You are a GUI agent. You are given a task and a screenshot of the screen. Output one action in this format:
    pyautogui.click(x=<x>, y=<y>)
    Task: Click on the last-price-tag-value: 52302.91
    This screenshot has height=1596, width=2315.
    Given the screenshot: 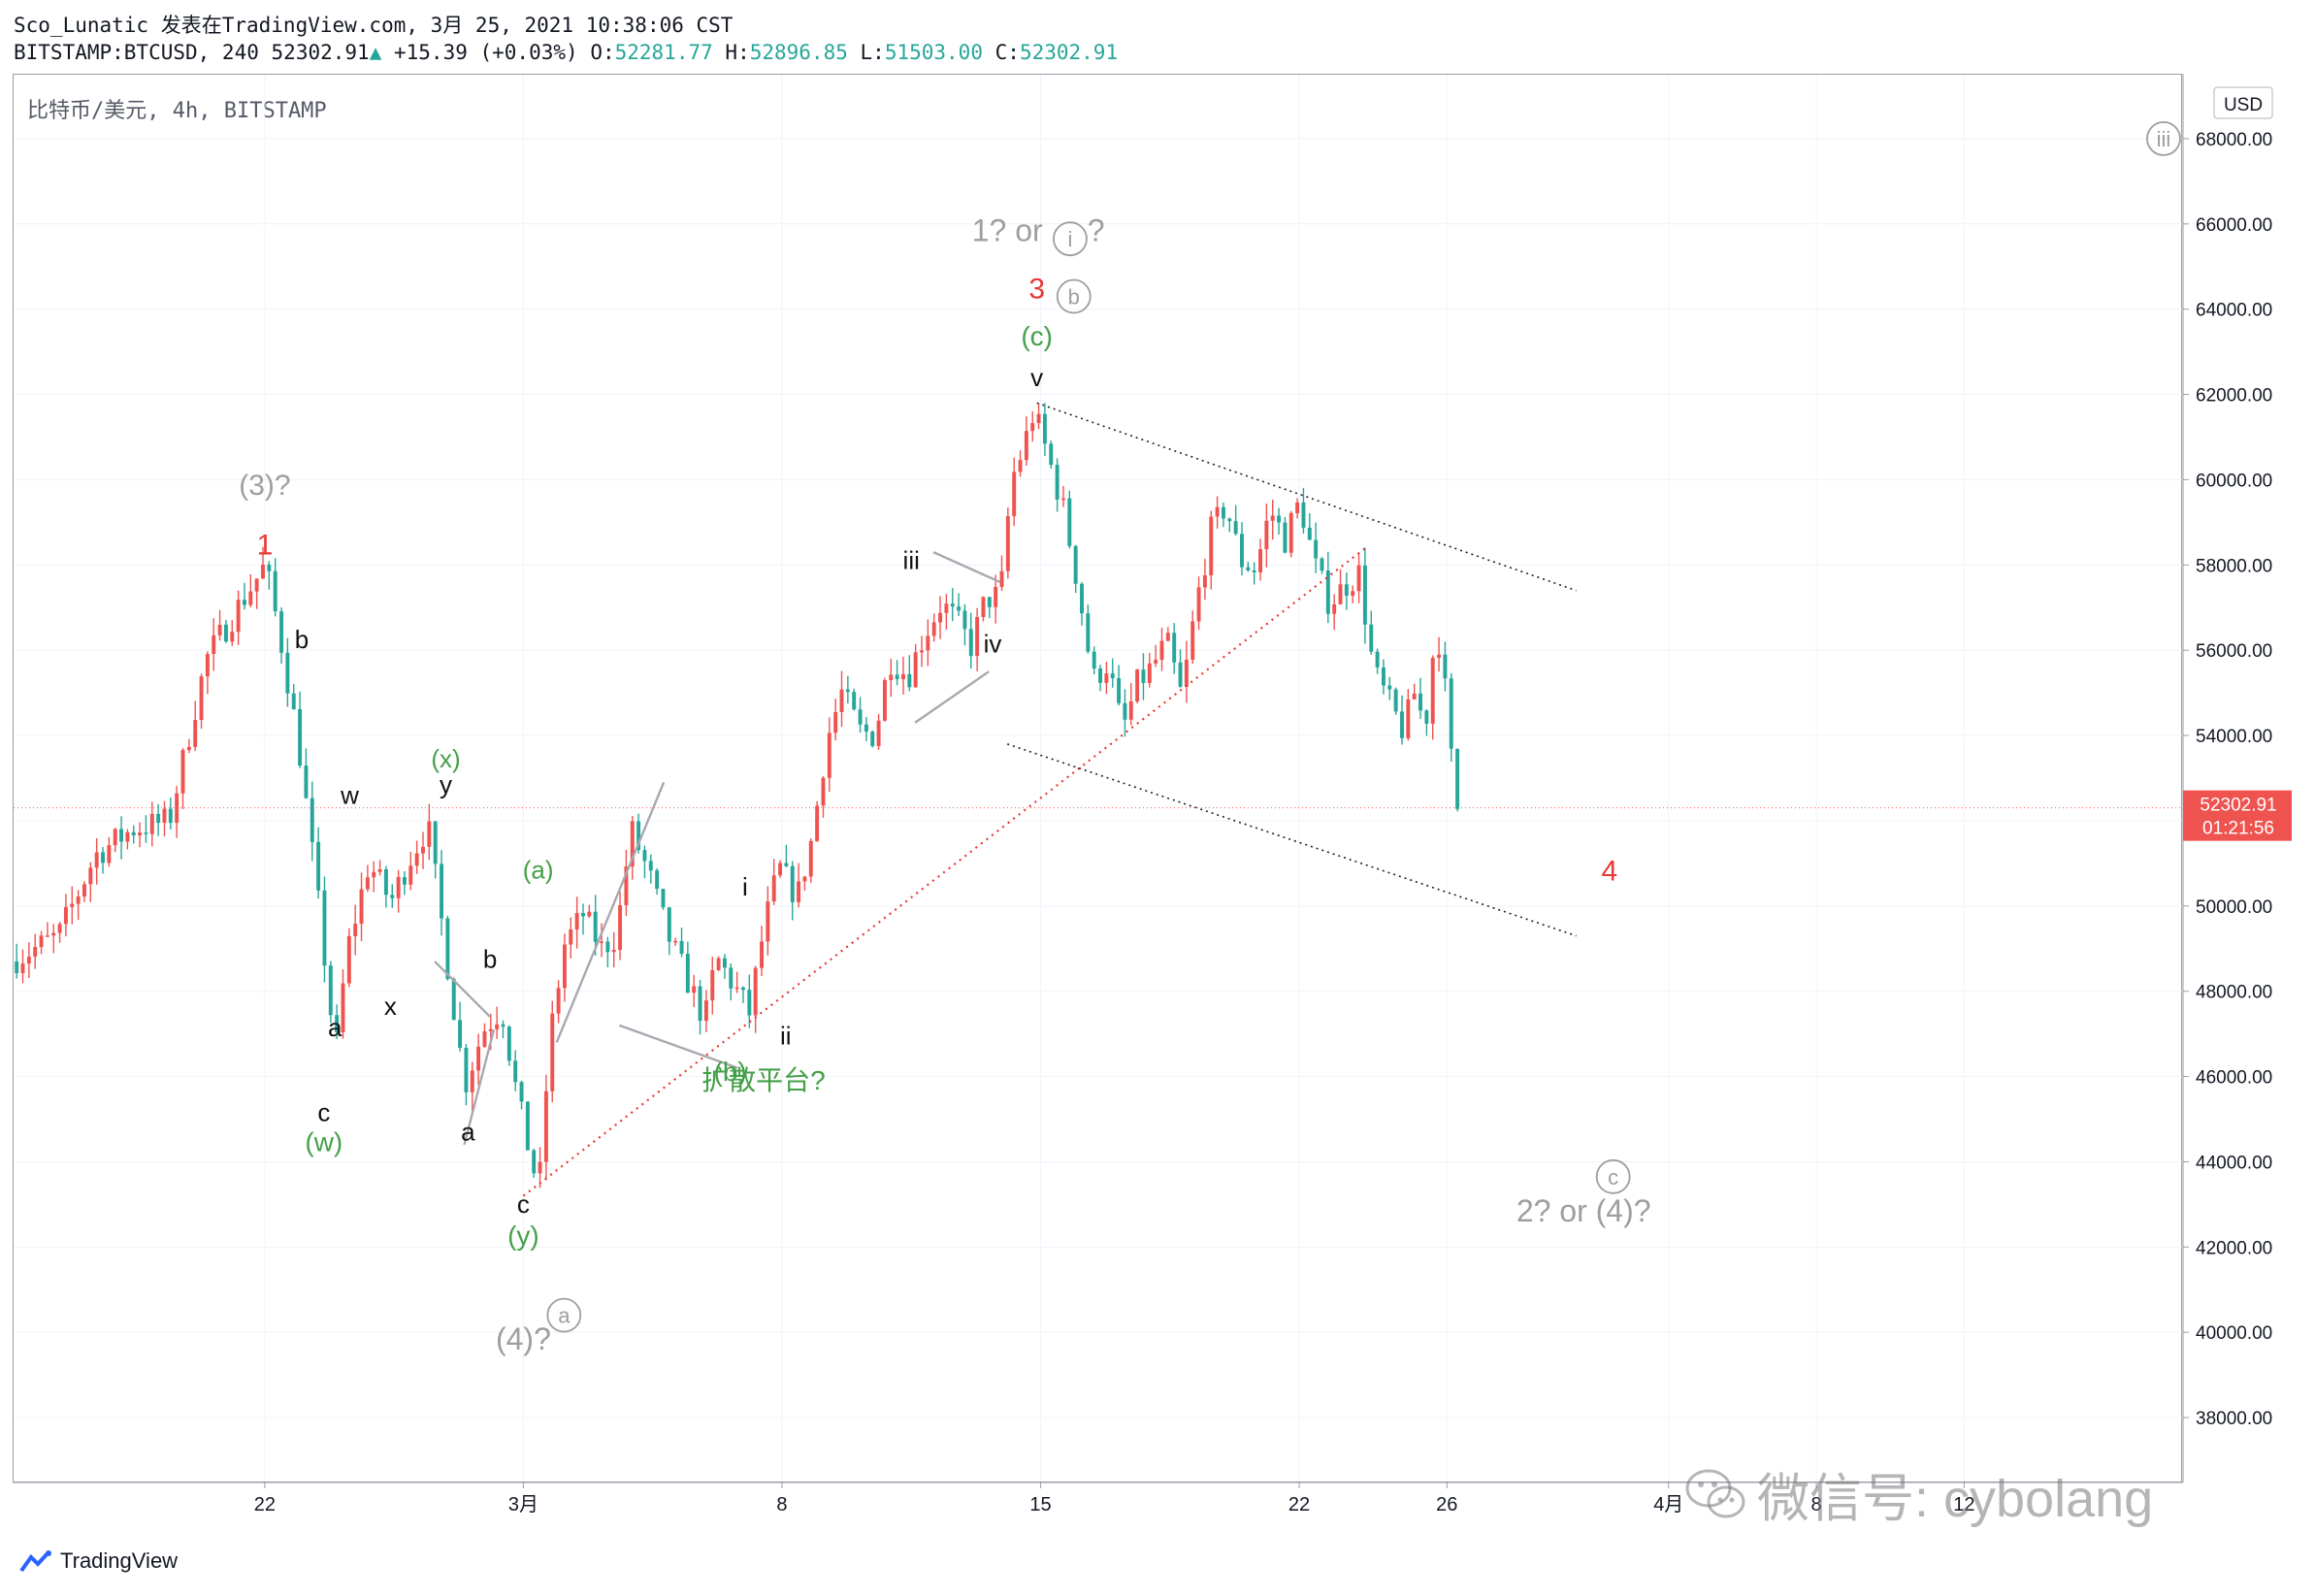 What is the action you would take?
    pyautogui.click(x=2238, y=806)
    